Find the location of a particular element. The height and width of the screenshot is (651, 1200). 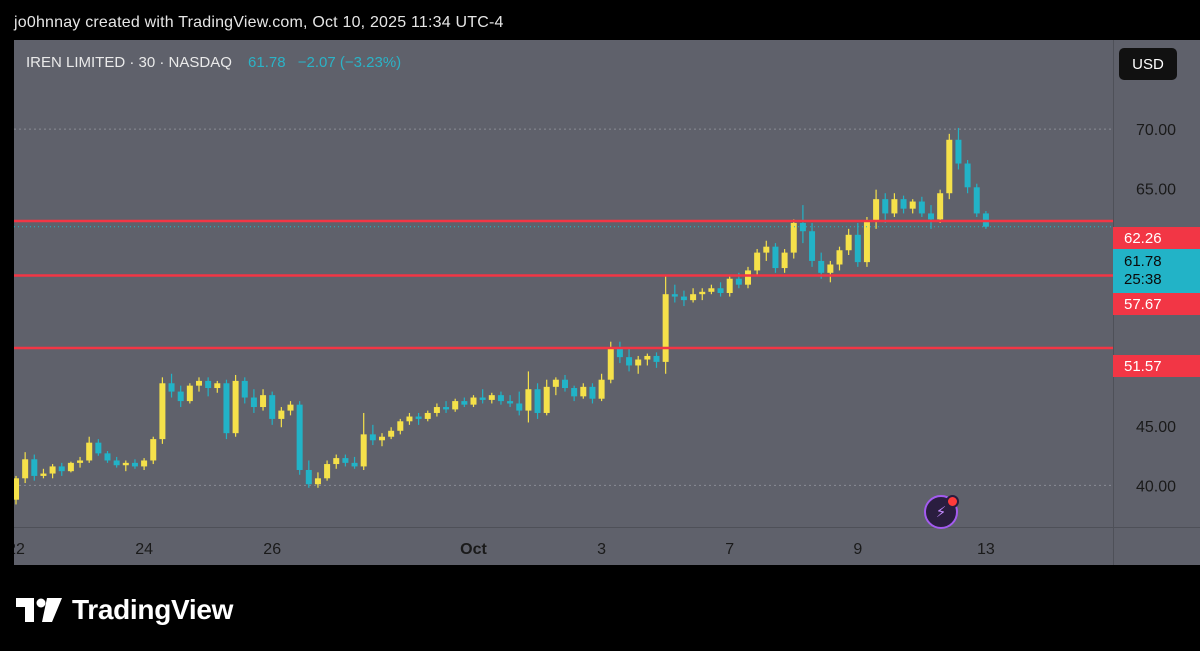

tradingview-brand: TradingView is located at coordinates (124, 610).